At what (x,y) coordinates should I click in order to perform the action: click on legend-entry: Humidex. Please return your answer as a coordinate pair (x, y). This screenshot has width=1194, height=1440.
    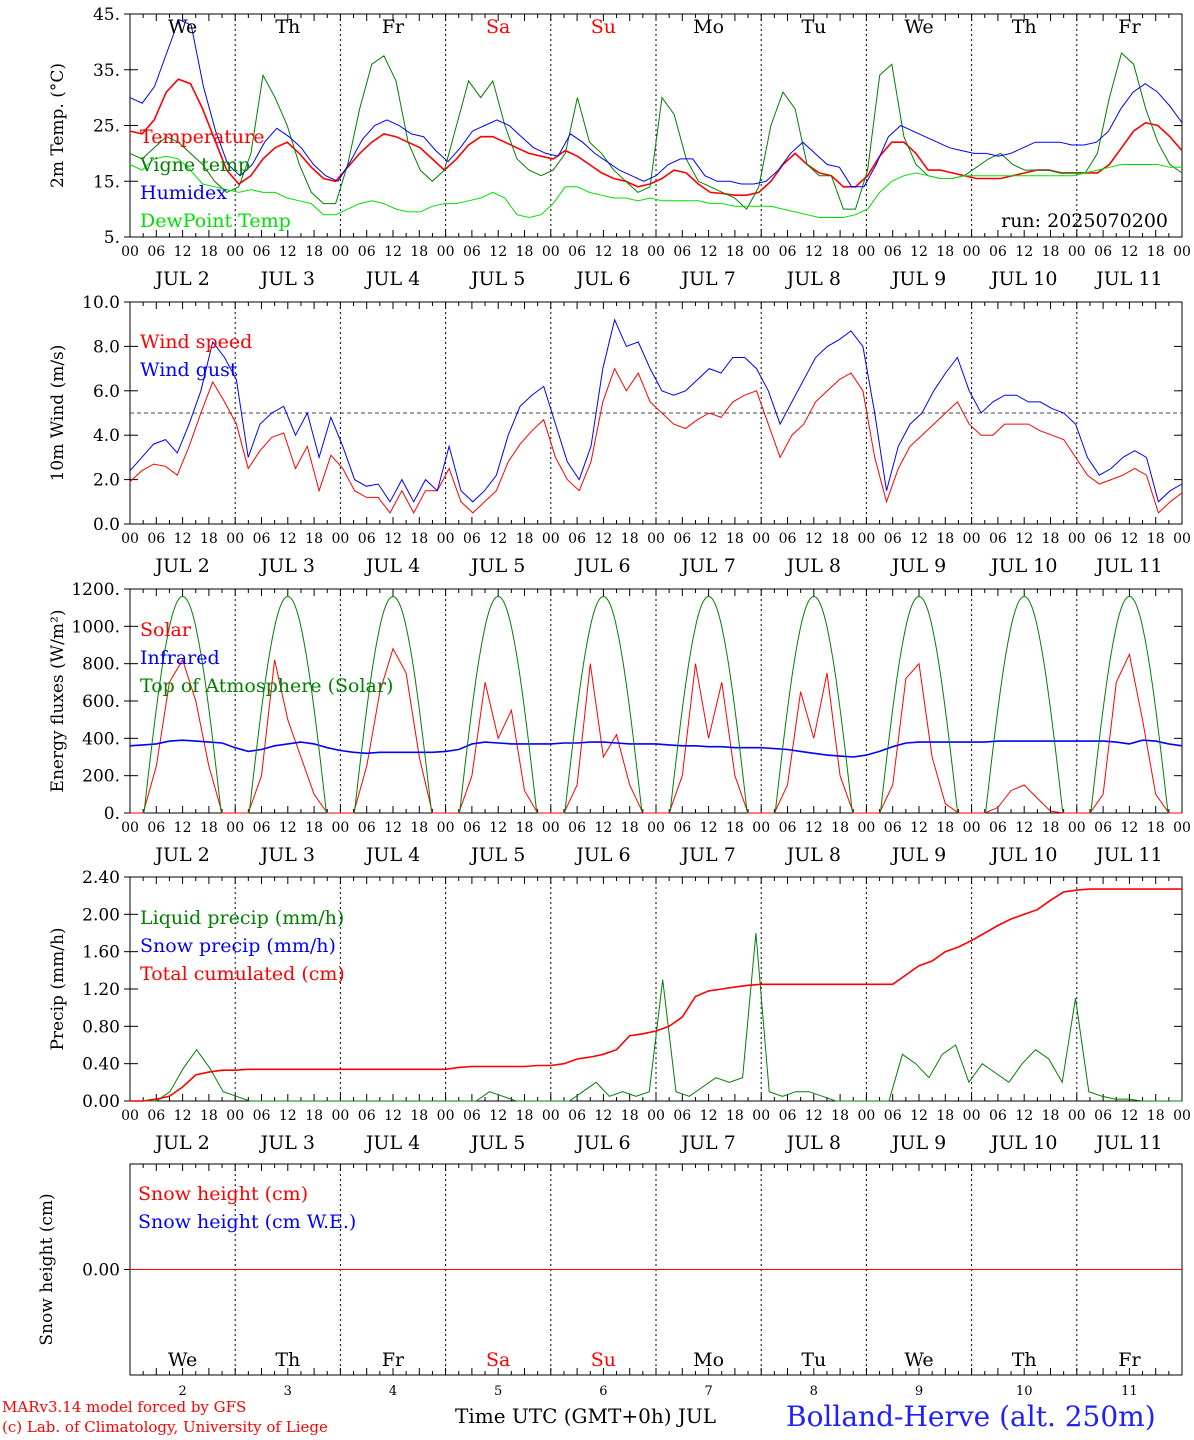
    Looking at the image, I should click on (183, 193).